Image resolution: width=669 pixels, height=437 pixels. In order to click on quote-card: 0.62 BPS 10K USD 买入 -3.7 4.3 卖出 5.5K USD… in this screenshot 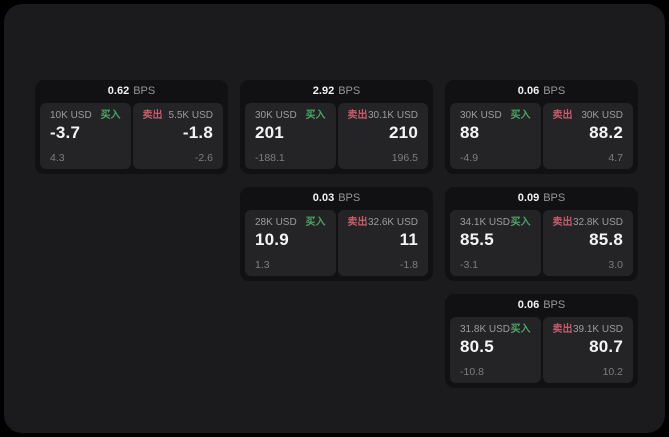, I will do `click(131, 127)`.